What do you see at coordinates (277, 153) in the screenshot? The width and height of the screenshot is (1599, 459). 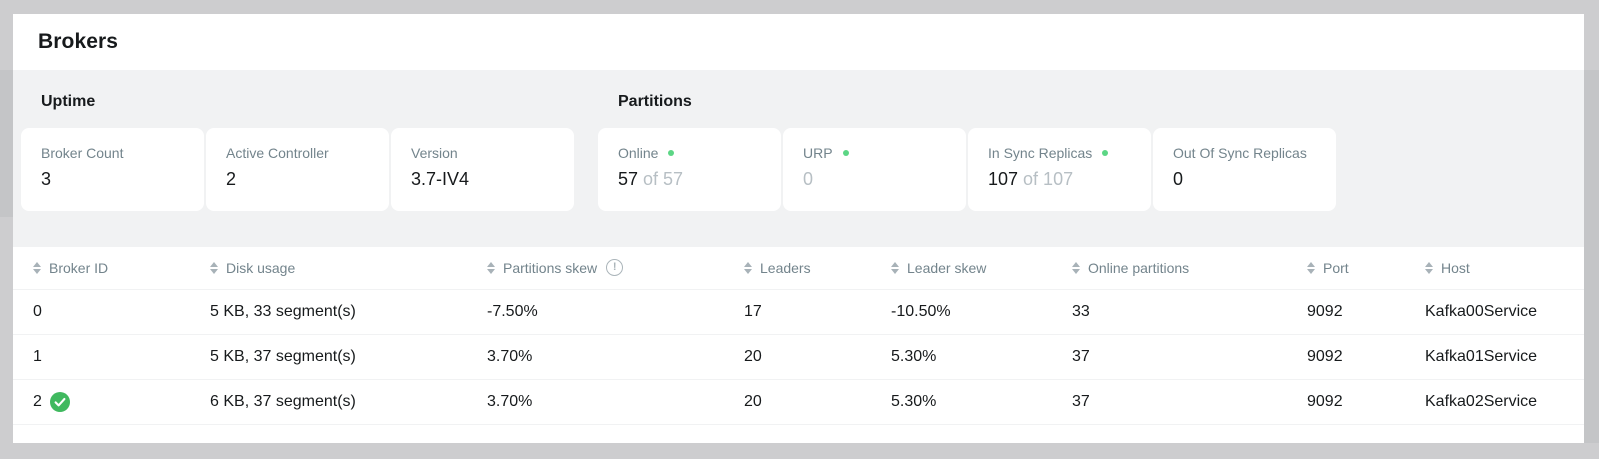 I see `metric-label: Active Controller` at bounding box center [277, 153].